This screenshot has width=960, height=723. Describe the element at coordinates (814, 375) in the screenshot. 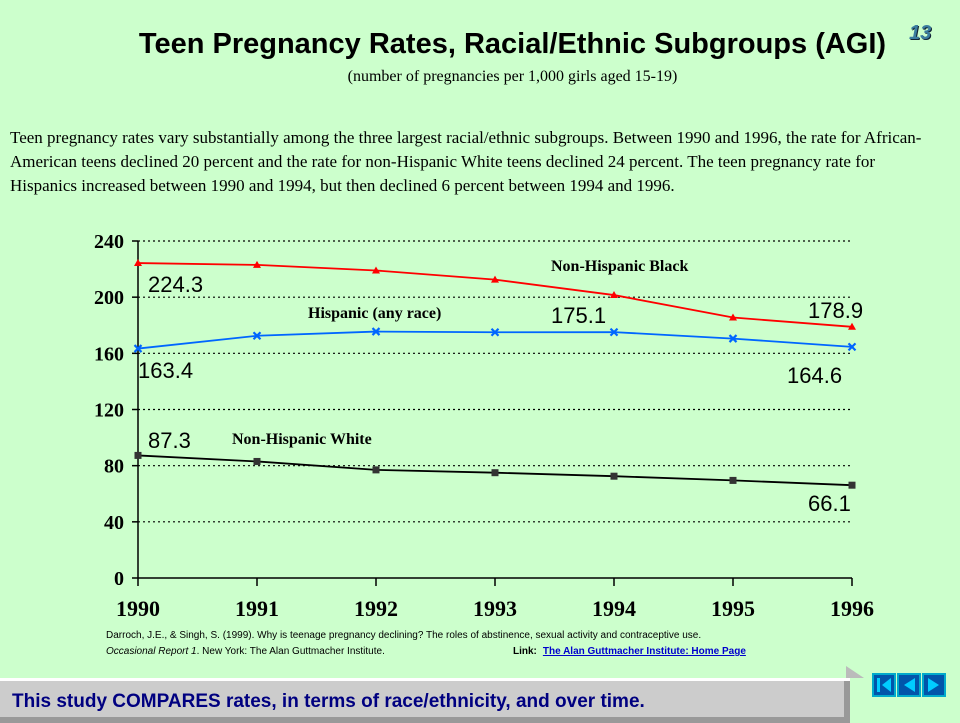

I see `data-value-label: 164.6` at that location.